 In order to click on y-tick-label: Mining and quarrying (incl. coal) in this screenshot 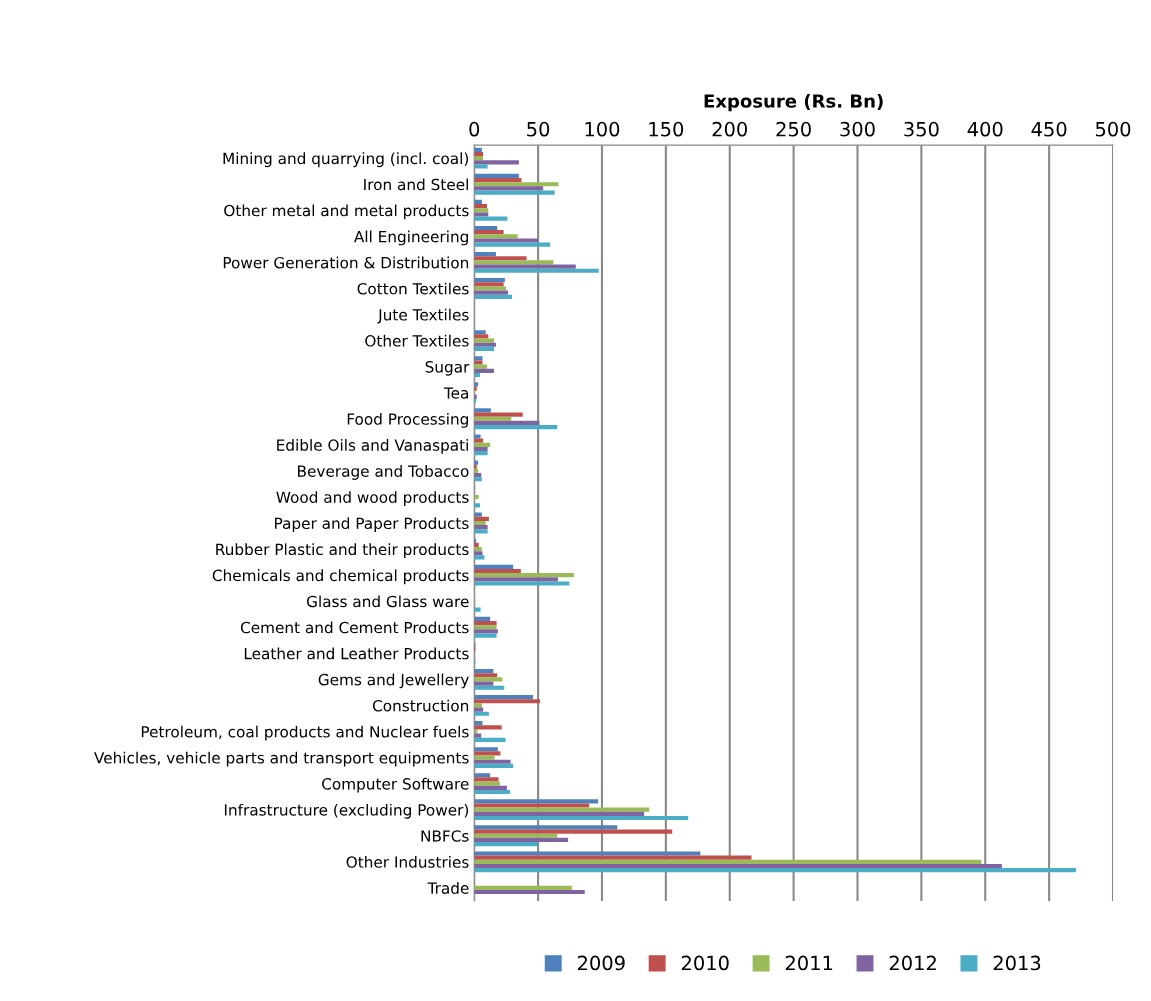, I will do `click(346, 160)`.